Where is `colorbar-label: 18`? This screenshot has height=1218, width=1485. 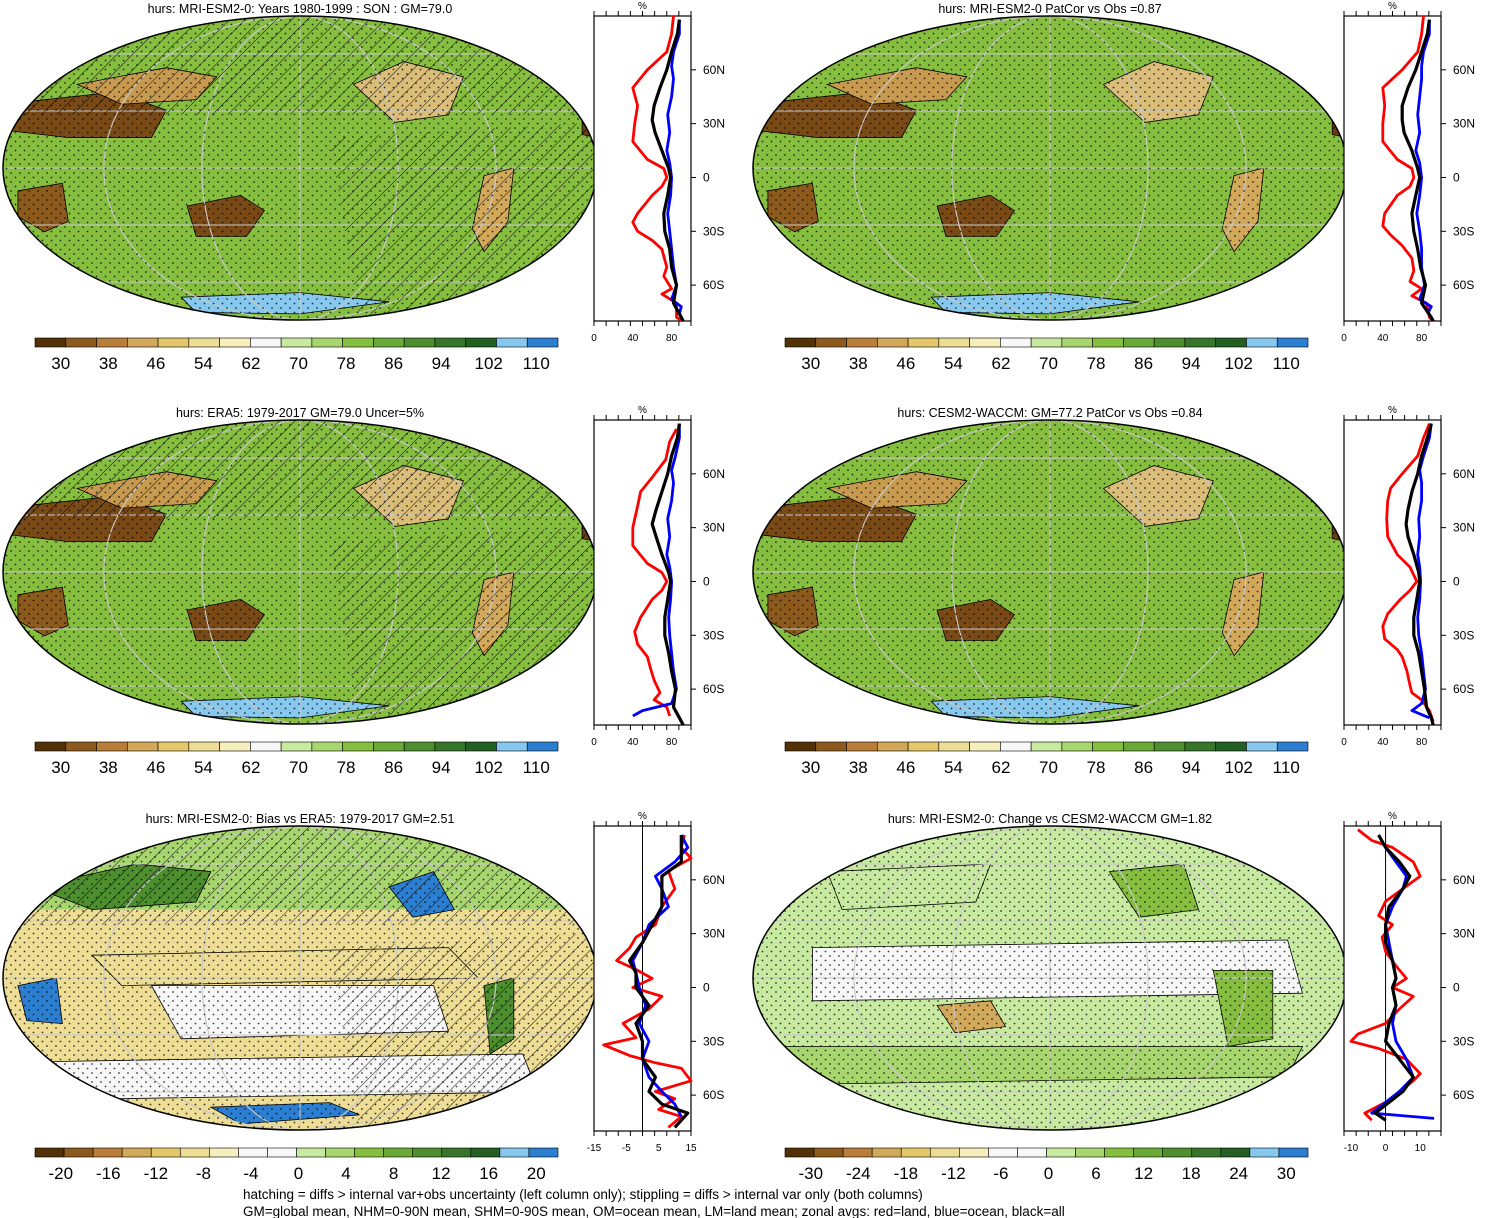 colorbar-label: 18 is located at coordinates (1191, 1173).